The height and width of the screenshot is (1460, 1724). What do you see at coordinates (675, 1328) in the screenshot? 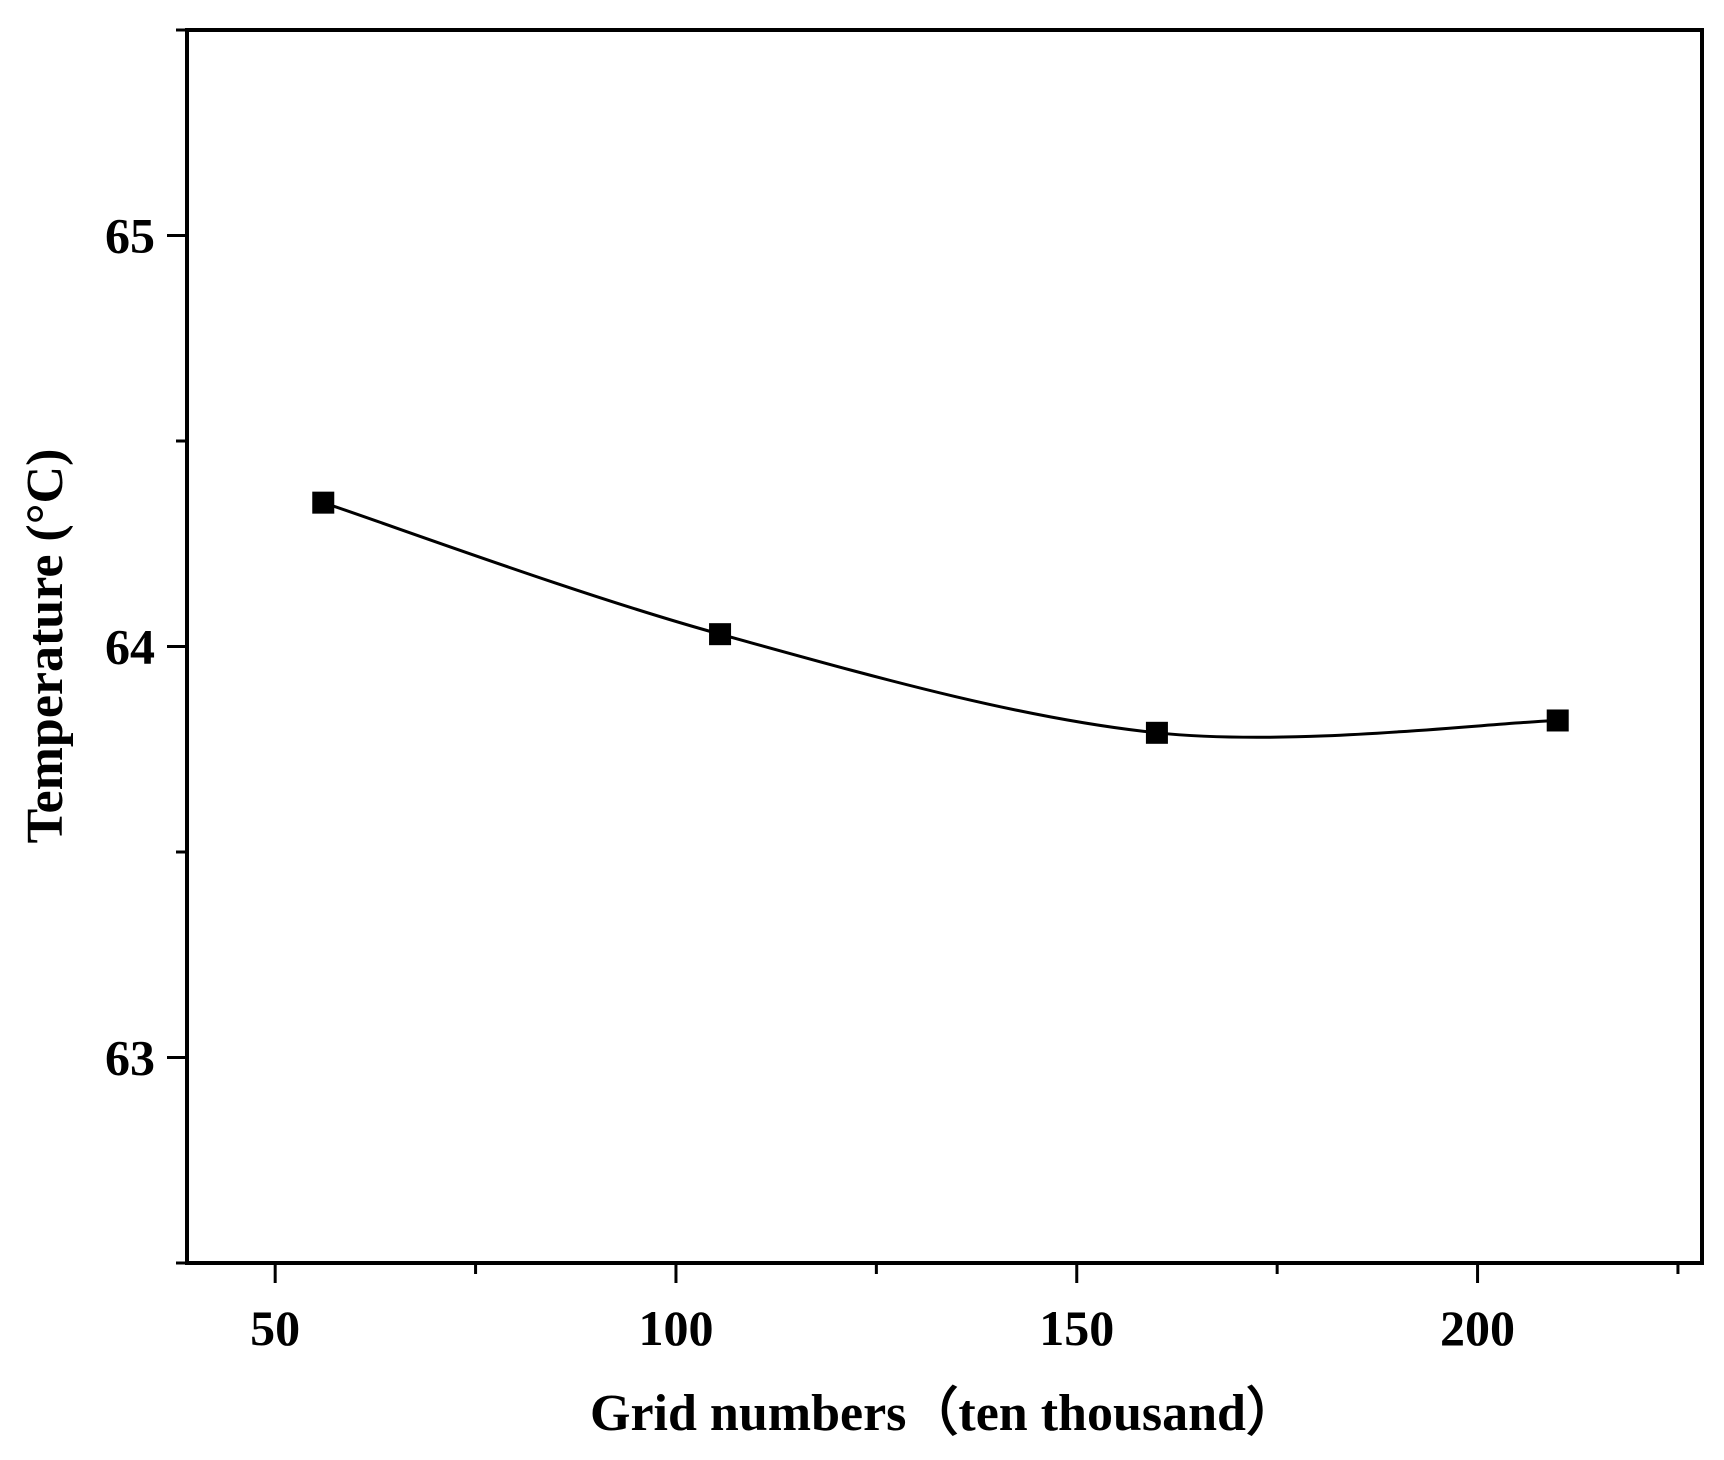
I see `x-tick-label: 100` at bounding box center [675, 1328].